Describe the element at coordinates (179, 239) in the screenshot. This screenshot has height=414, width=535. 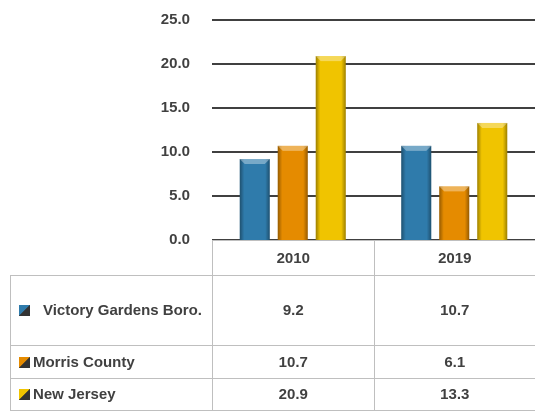
I see `y-tick-label: 0.0` at that location.